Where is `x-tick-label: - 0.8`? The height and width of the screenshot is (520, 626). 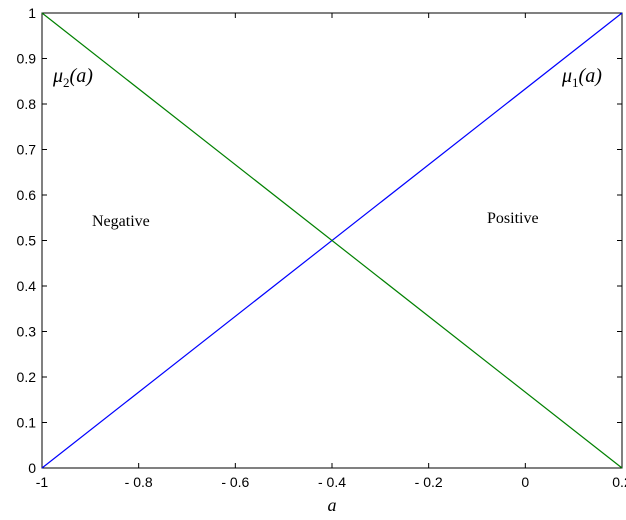
x-tick-label: - 0.8 is located at coordinates (139, 482).